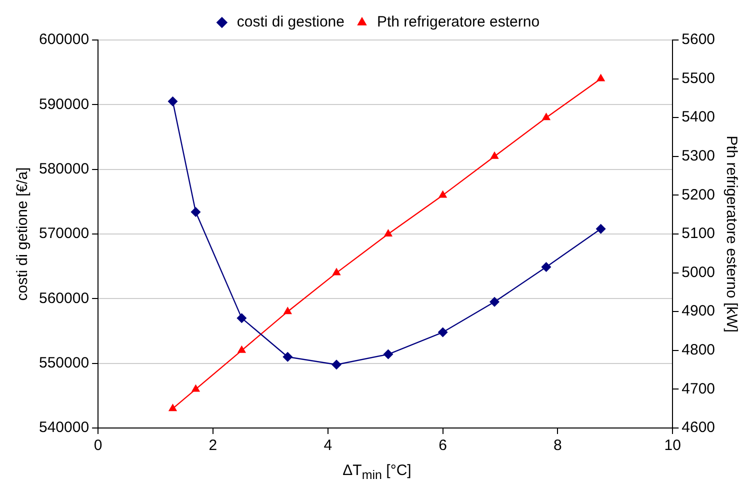  What do you see at coordinates (98, 445) in the screenshot?
I see `x-tick-label: 0` at bounding box center [98, 445].